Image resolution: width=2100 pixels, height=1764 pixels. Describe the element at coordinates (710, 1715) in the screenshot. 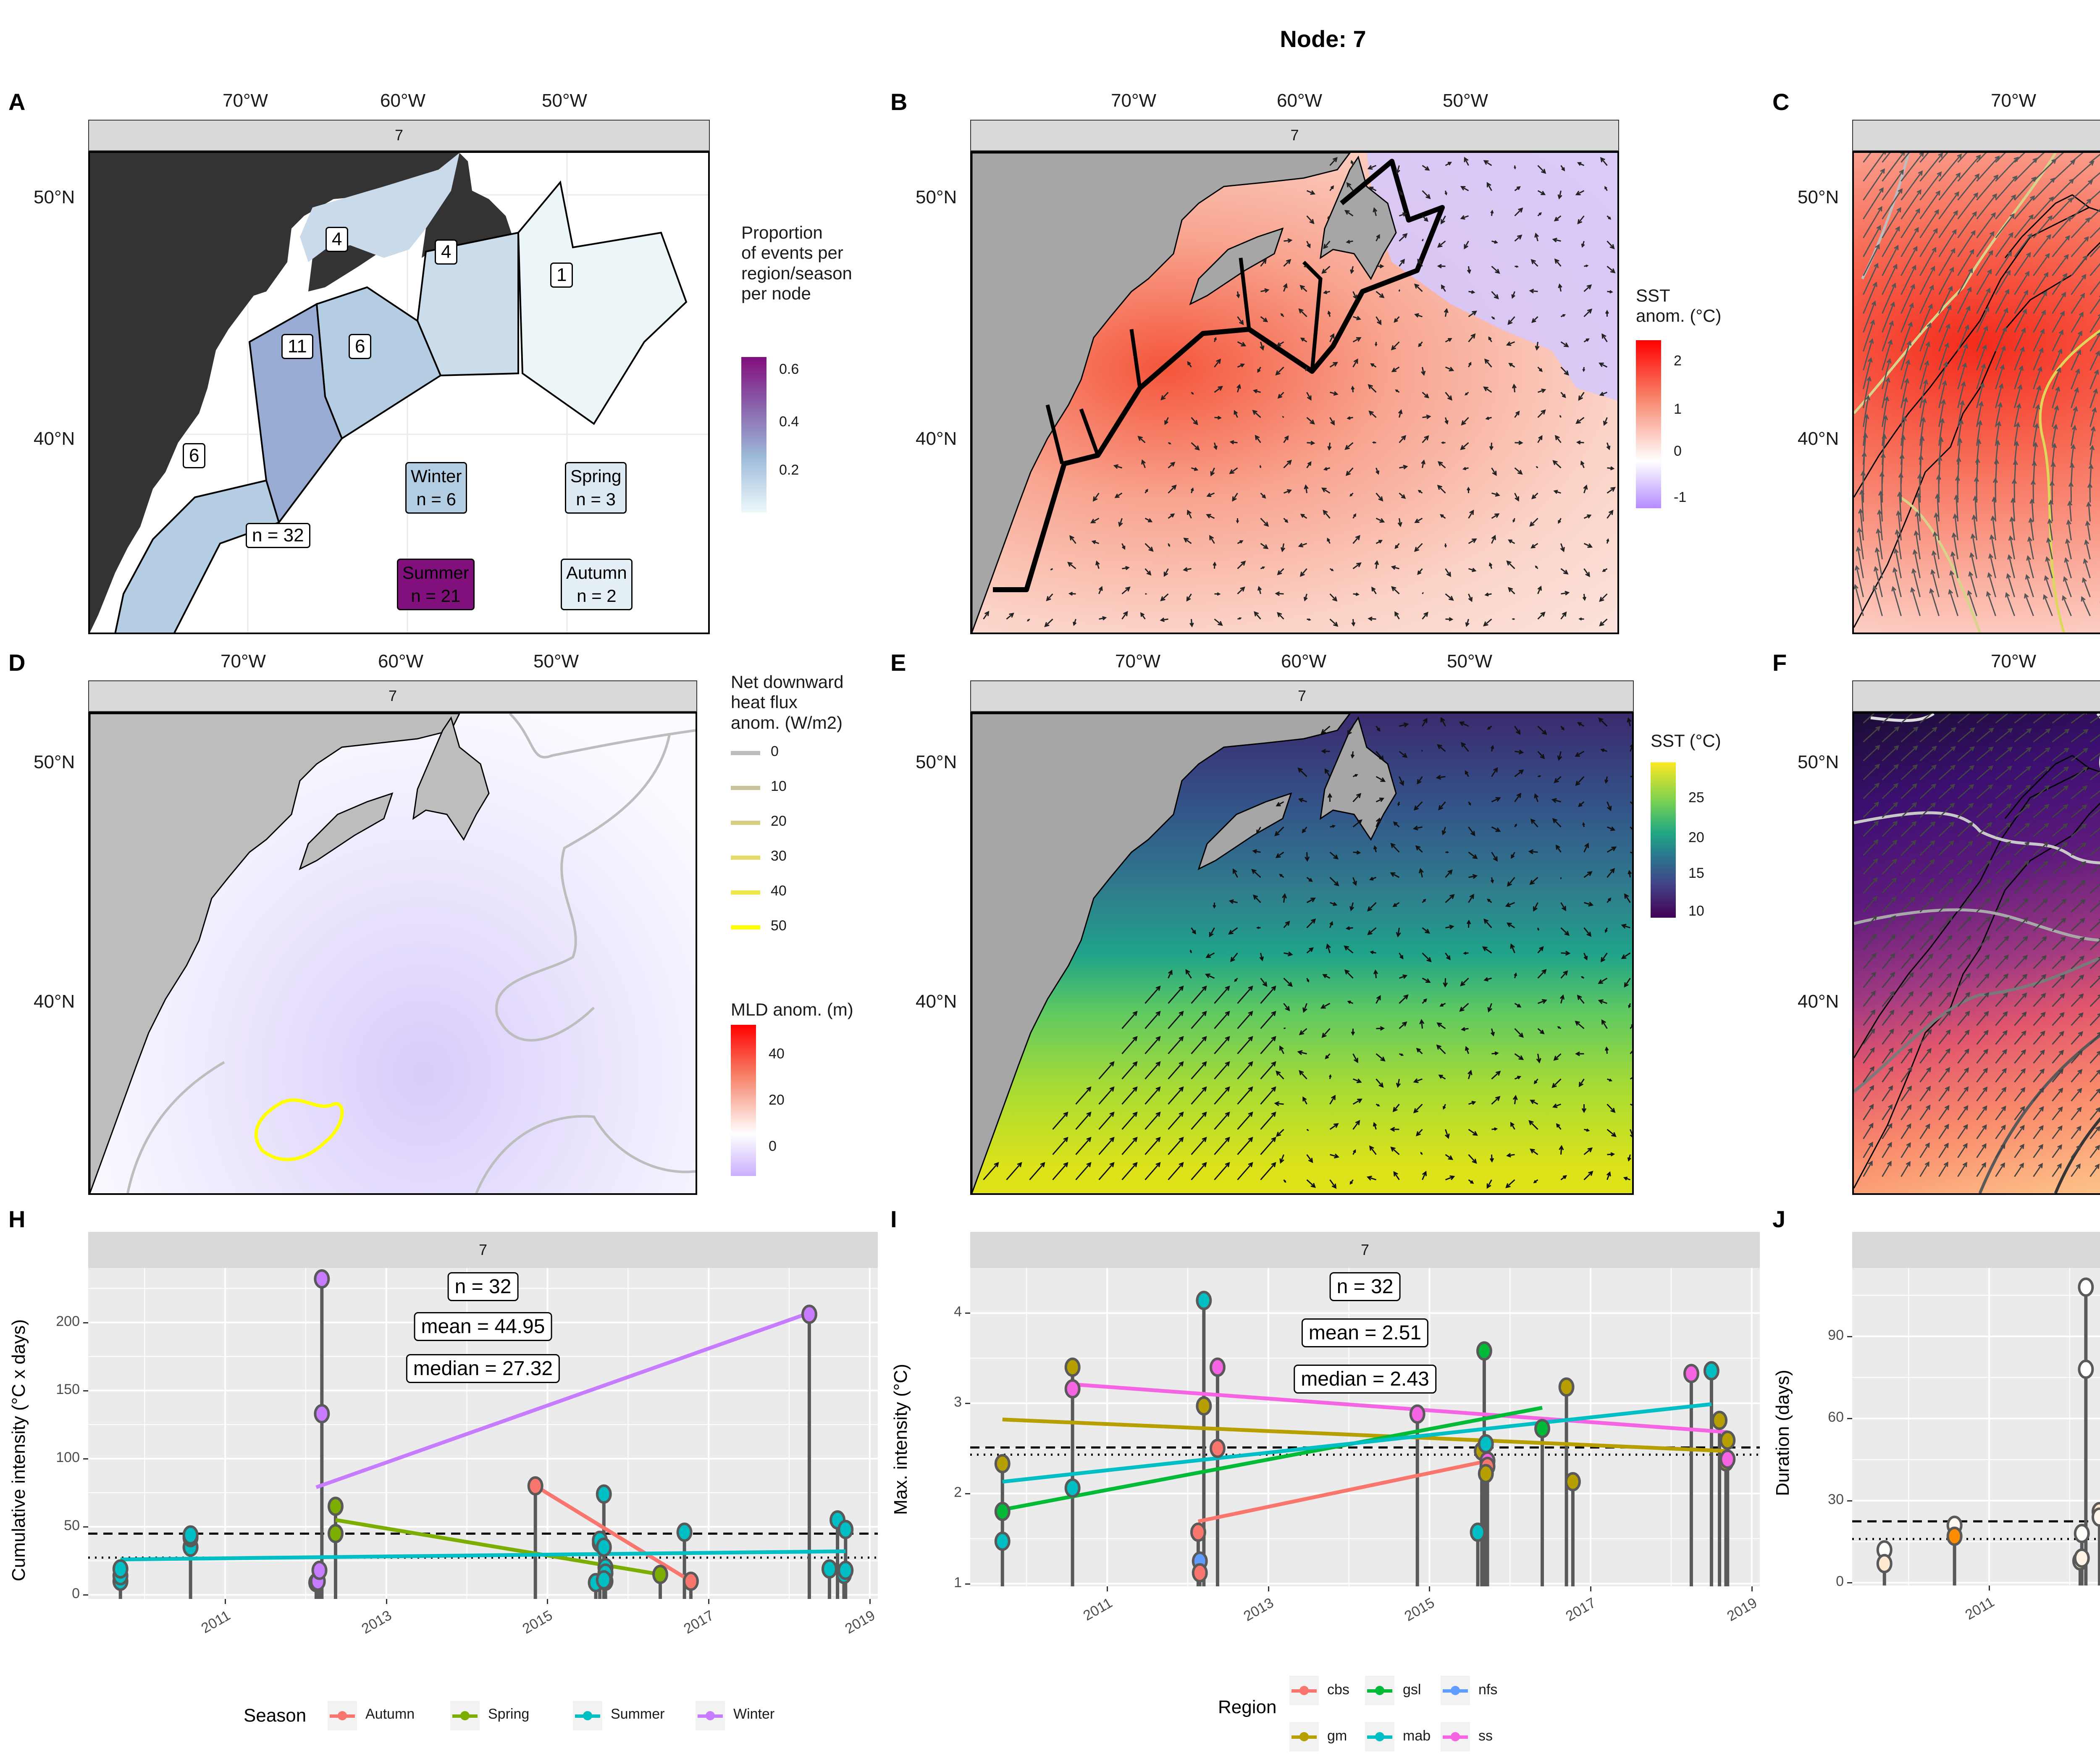

I see `legend-key-dot` at that location.